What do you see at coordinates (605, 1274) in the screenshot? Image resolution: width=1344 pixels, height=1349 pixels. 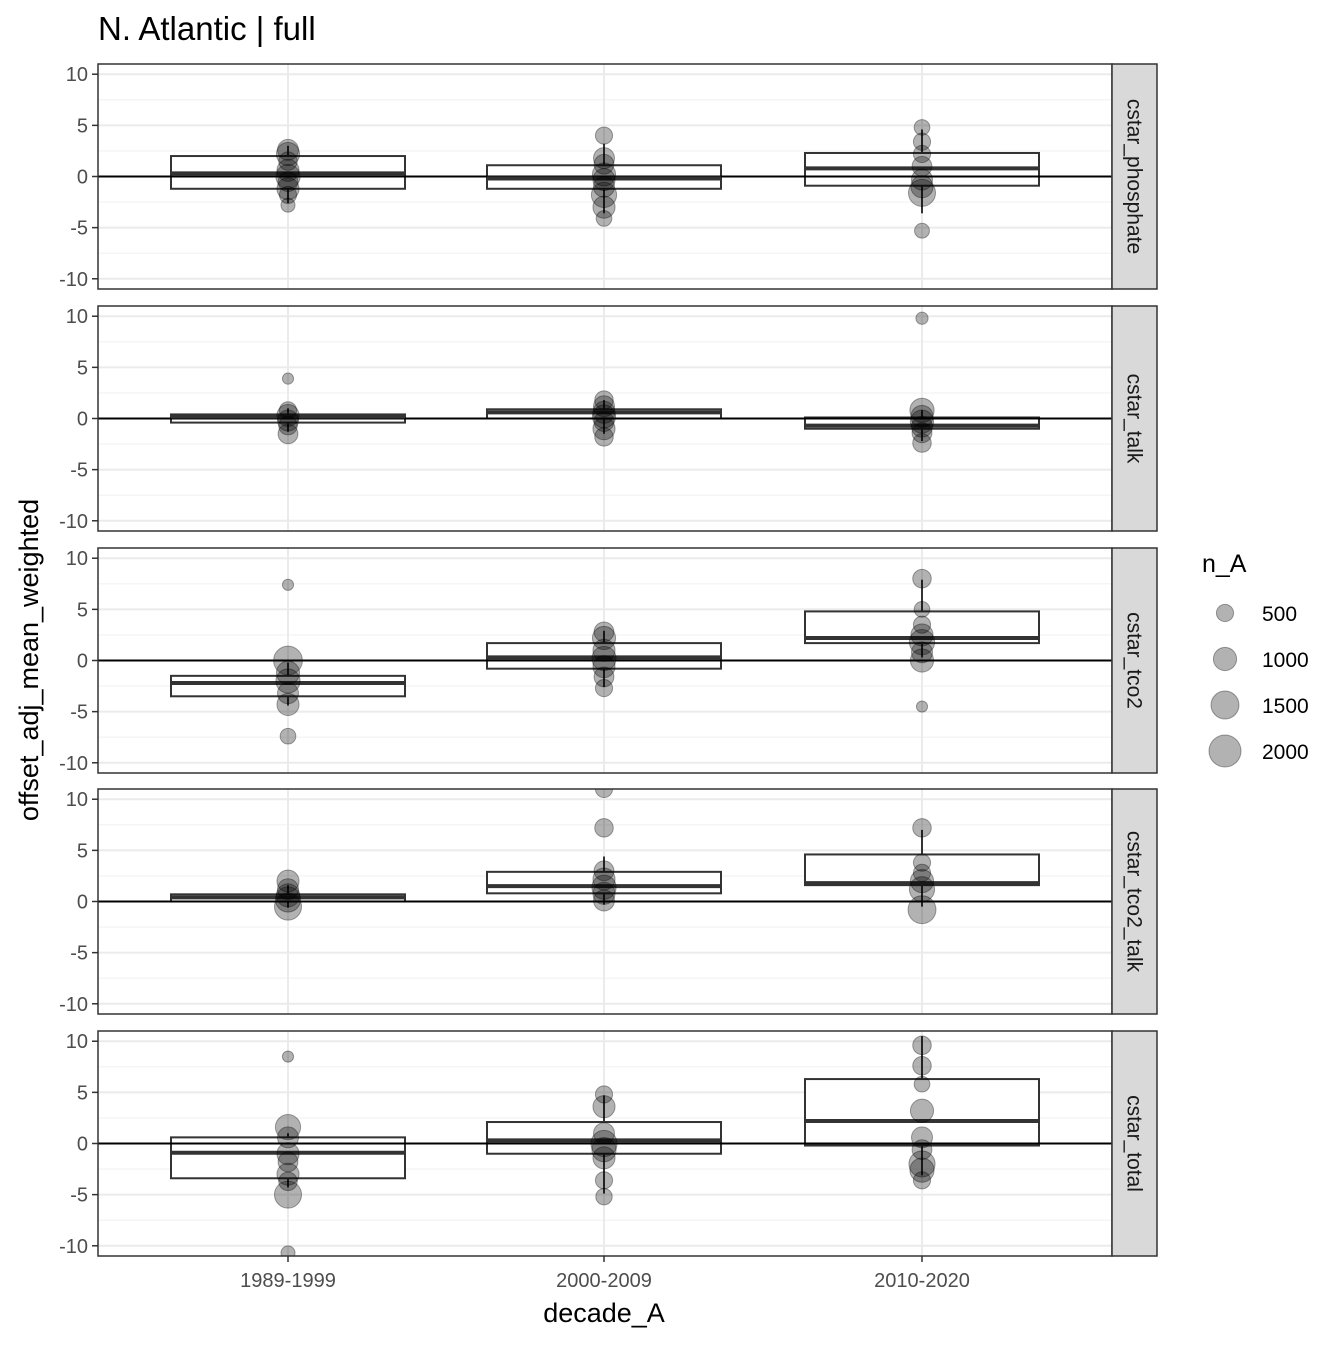 I see `x-axis: 1989-1999 2000-2009 2010-2020` at bounding box center [605, 1274].